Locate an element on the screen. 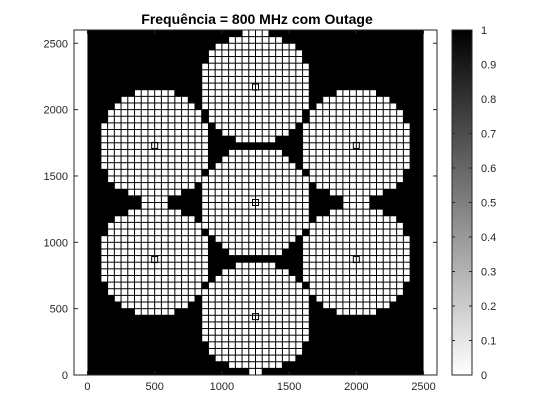 This screenshot has width=560, height=420. x-tick-label: 1000 is located at coordinates (222, 387).